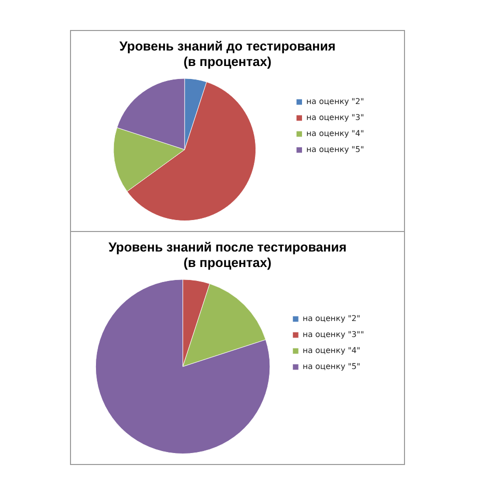  Describe the element at coordinates (335, 117) in the screenshot. I see `legend-label: на оценку "3"` at that location.